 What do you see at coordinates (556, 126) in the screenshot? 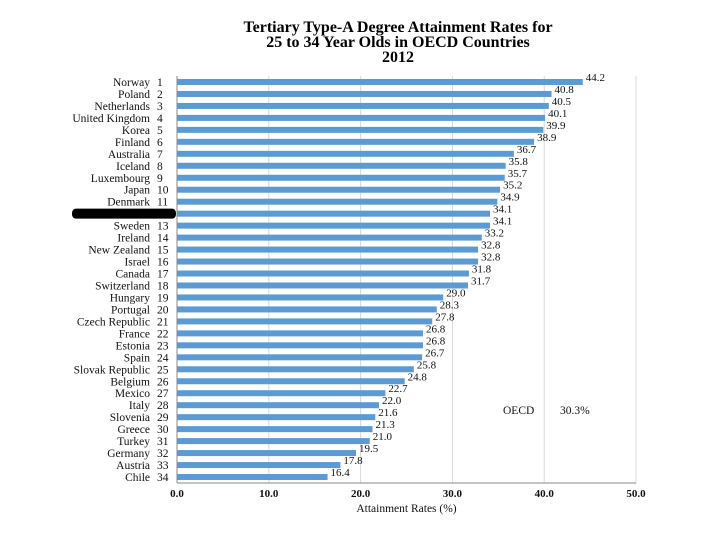
I see `bar-value-label: 39.9` at bounding box center [556, 126].